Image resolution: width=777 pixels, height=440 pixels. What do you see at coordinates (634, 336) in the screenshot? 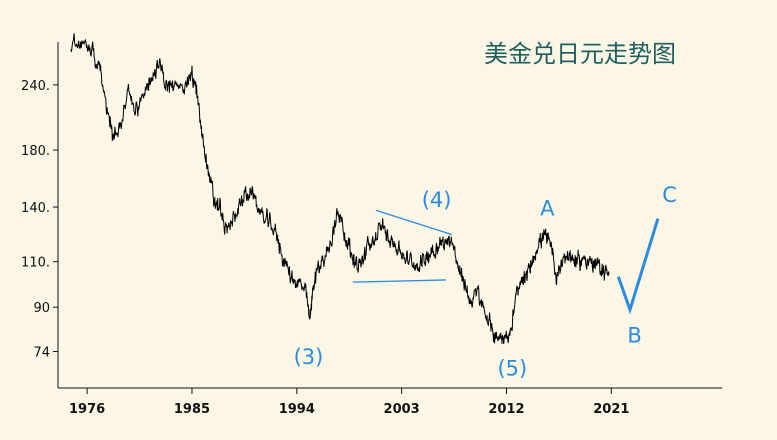
I see `wave-label: B` at bounding box center [634, 336].